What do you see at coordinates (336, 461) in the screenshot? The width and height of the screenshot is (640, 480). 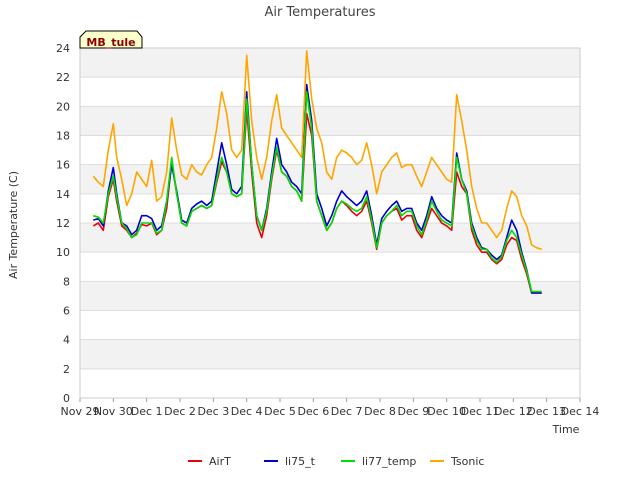 I see `legend: AirT li75_t li77_temp Tsonic` at bounding box center [336, 461].